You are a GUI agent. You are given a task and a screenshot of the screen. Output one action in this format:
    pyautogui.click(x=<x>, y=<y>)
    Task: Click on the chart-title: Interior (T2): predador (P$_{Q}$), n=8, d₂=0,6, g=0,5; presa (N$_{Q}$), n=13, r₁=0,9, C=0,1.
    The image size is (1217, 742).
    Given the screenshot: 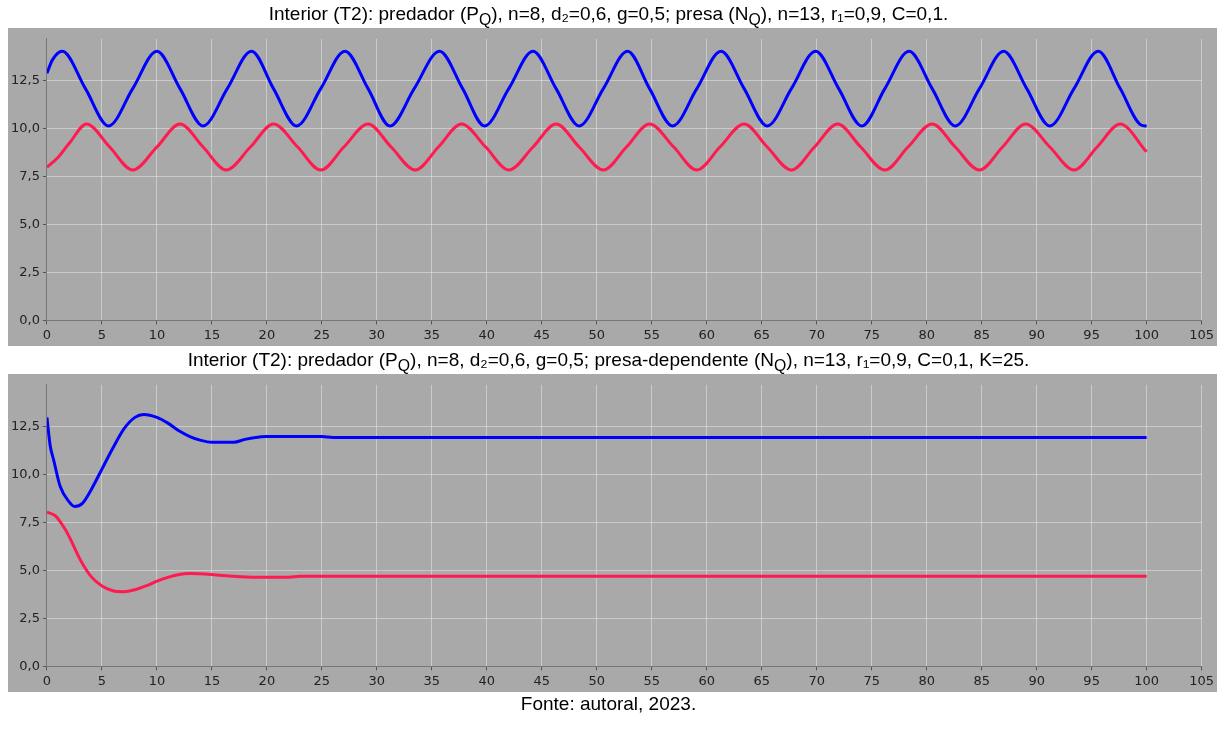 What is the action you would take?
    pyautogui.click(x=608, y=15)
    